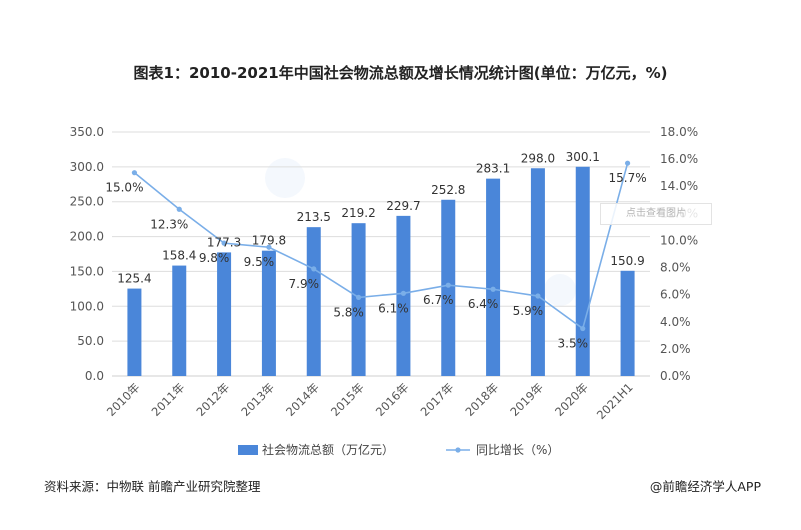 This screenshot has width=801, height=530. I want to click on growth-value-label: 3.5%, so click(573, 344).